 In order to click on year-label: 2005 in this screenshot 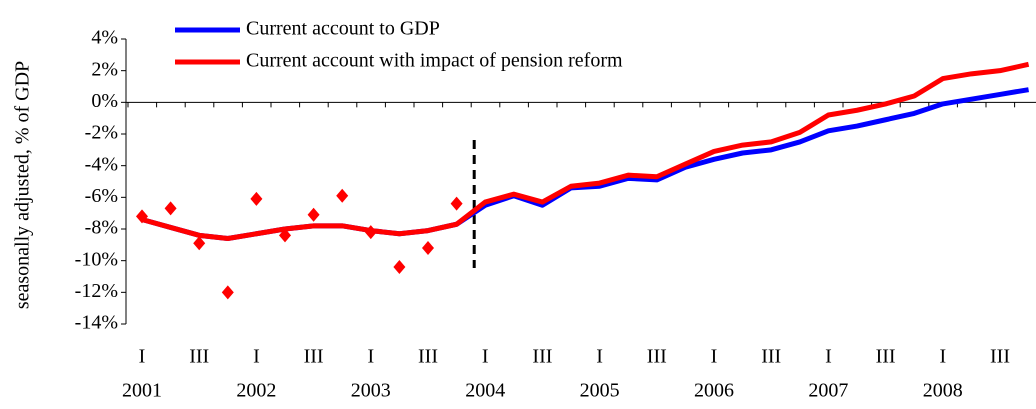, I will do `click(600, 391)`.